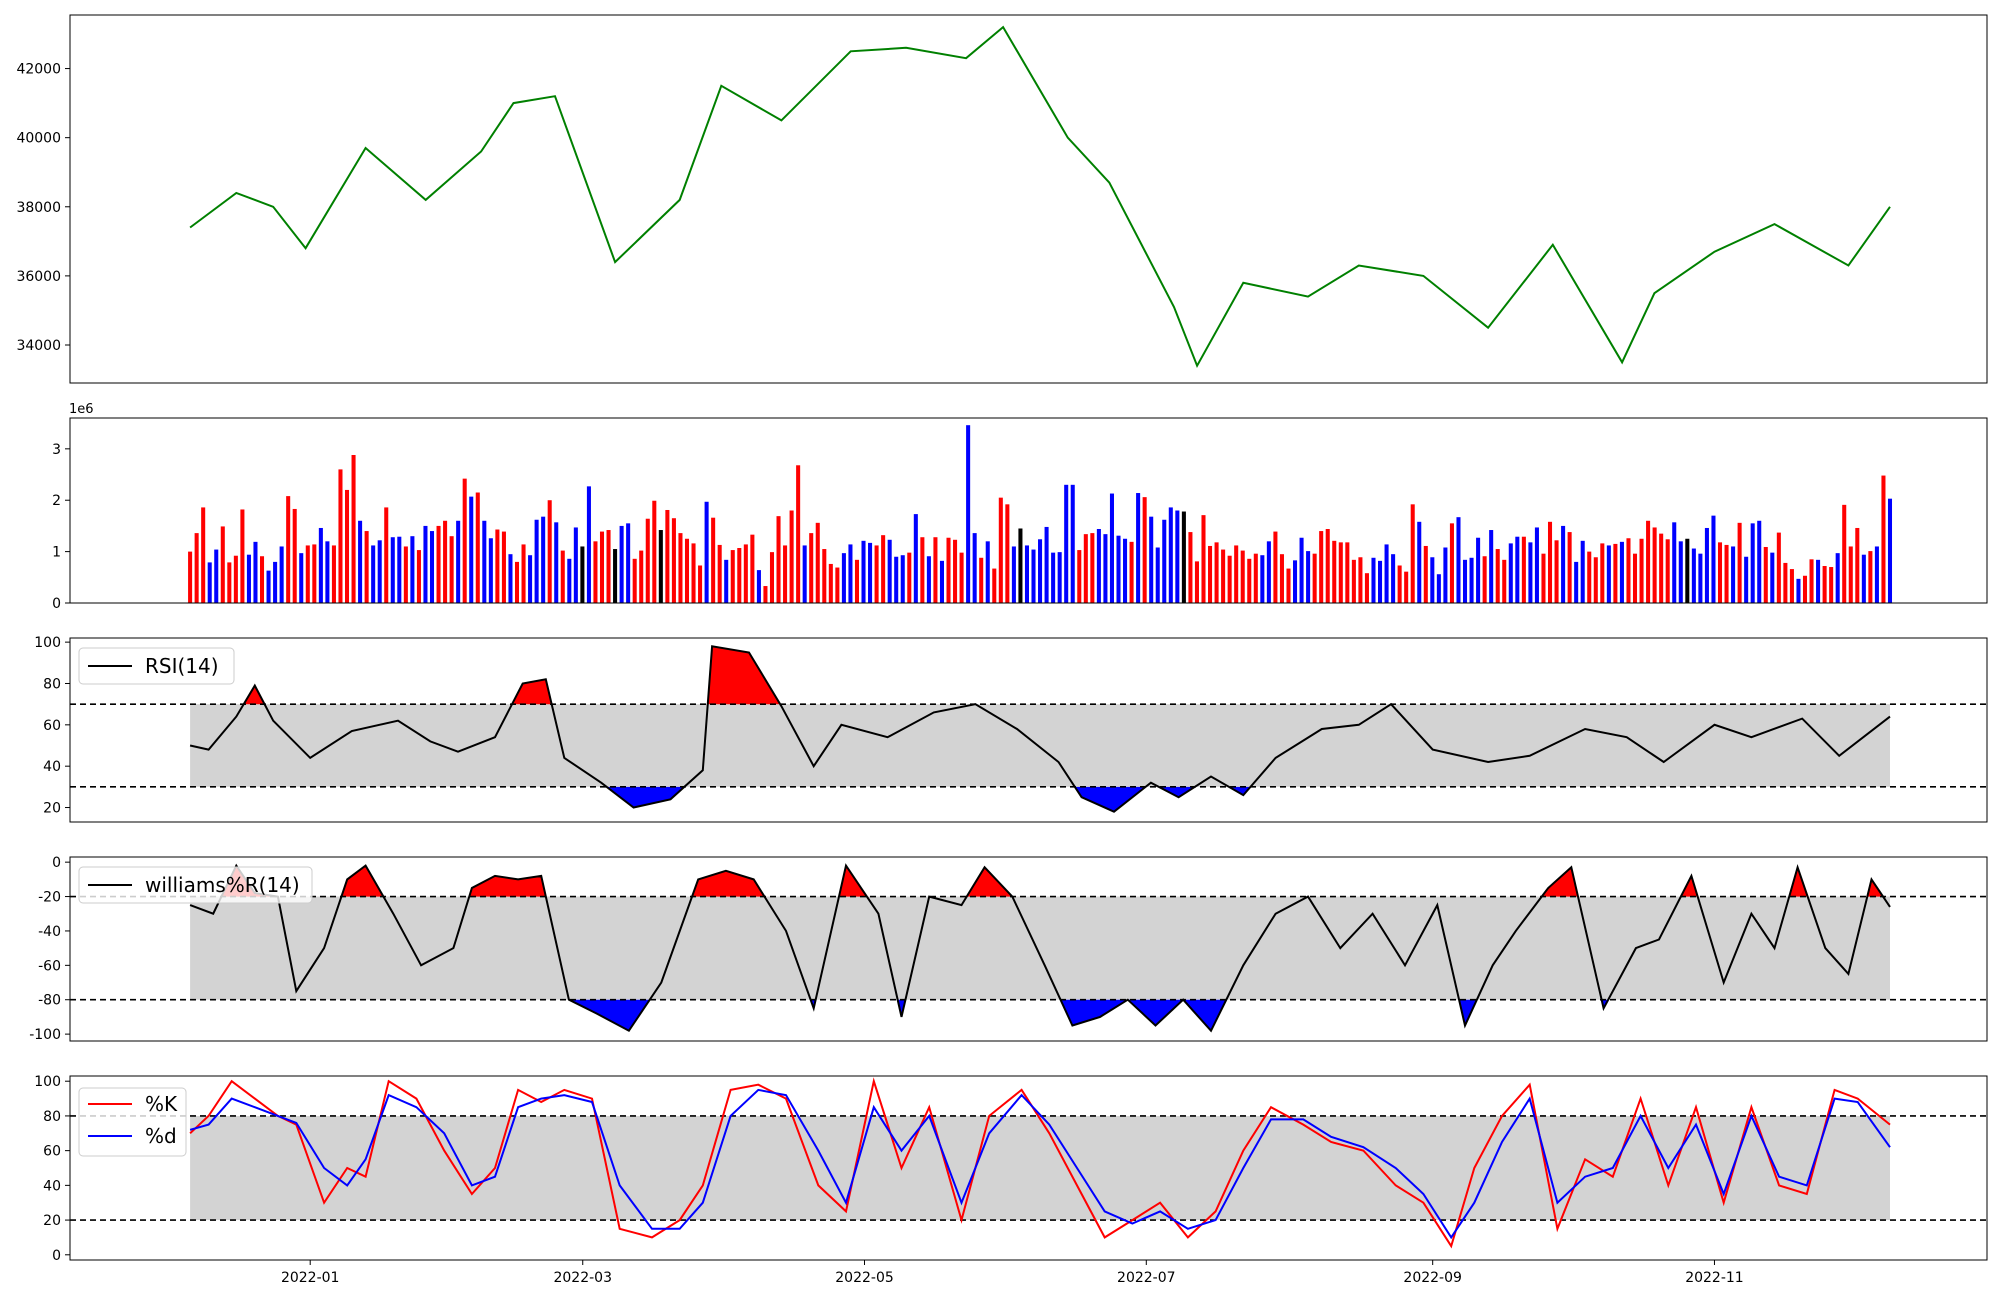 The width and height of the screenshot is (2000, 1300). I want to click on stochastic-panel: 0 20 40 60 80 100, so click(1011, 1169).